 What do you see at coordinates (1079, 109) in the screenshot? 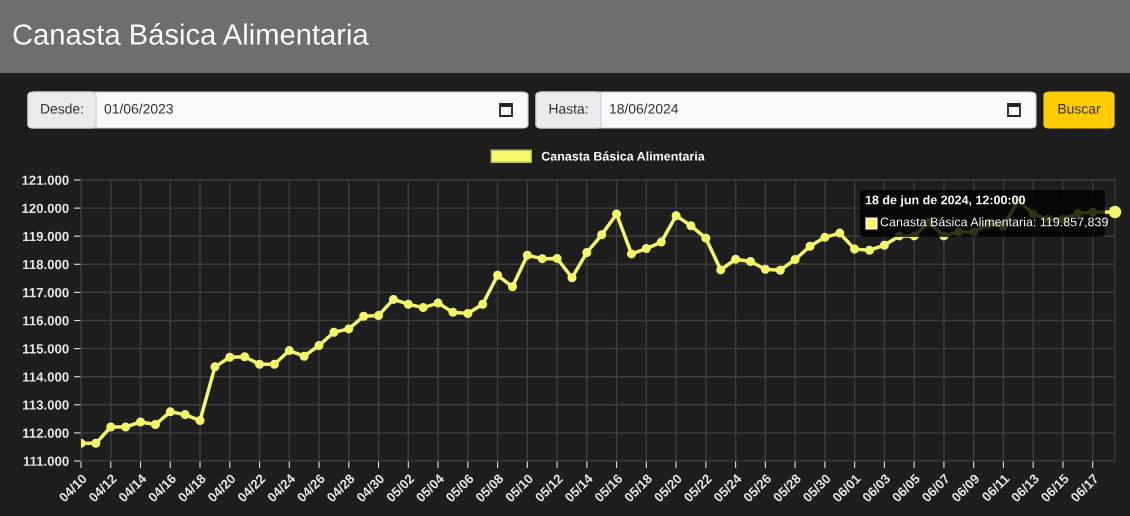
I see `text: Buscar` at bounding box center [1079, 109].